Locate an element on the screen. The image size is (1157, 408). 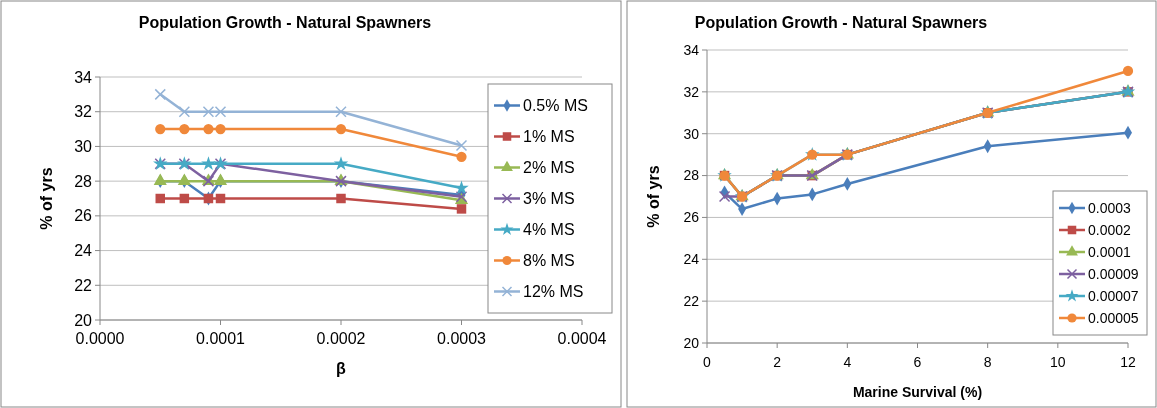
legend-label: 3% MS is located at coordinates (549, 199).